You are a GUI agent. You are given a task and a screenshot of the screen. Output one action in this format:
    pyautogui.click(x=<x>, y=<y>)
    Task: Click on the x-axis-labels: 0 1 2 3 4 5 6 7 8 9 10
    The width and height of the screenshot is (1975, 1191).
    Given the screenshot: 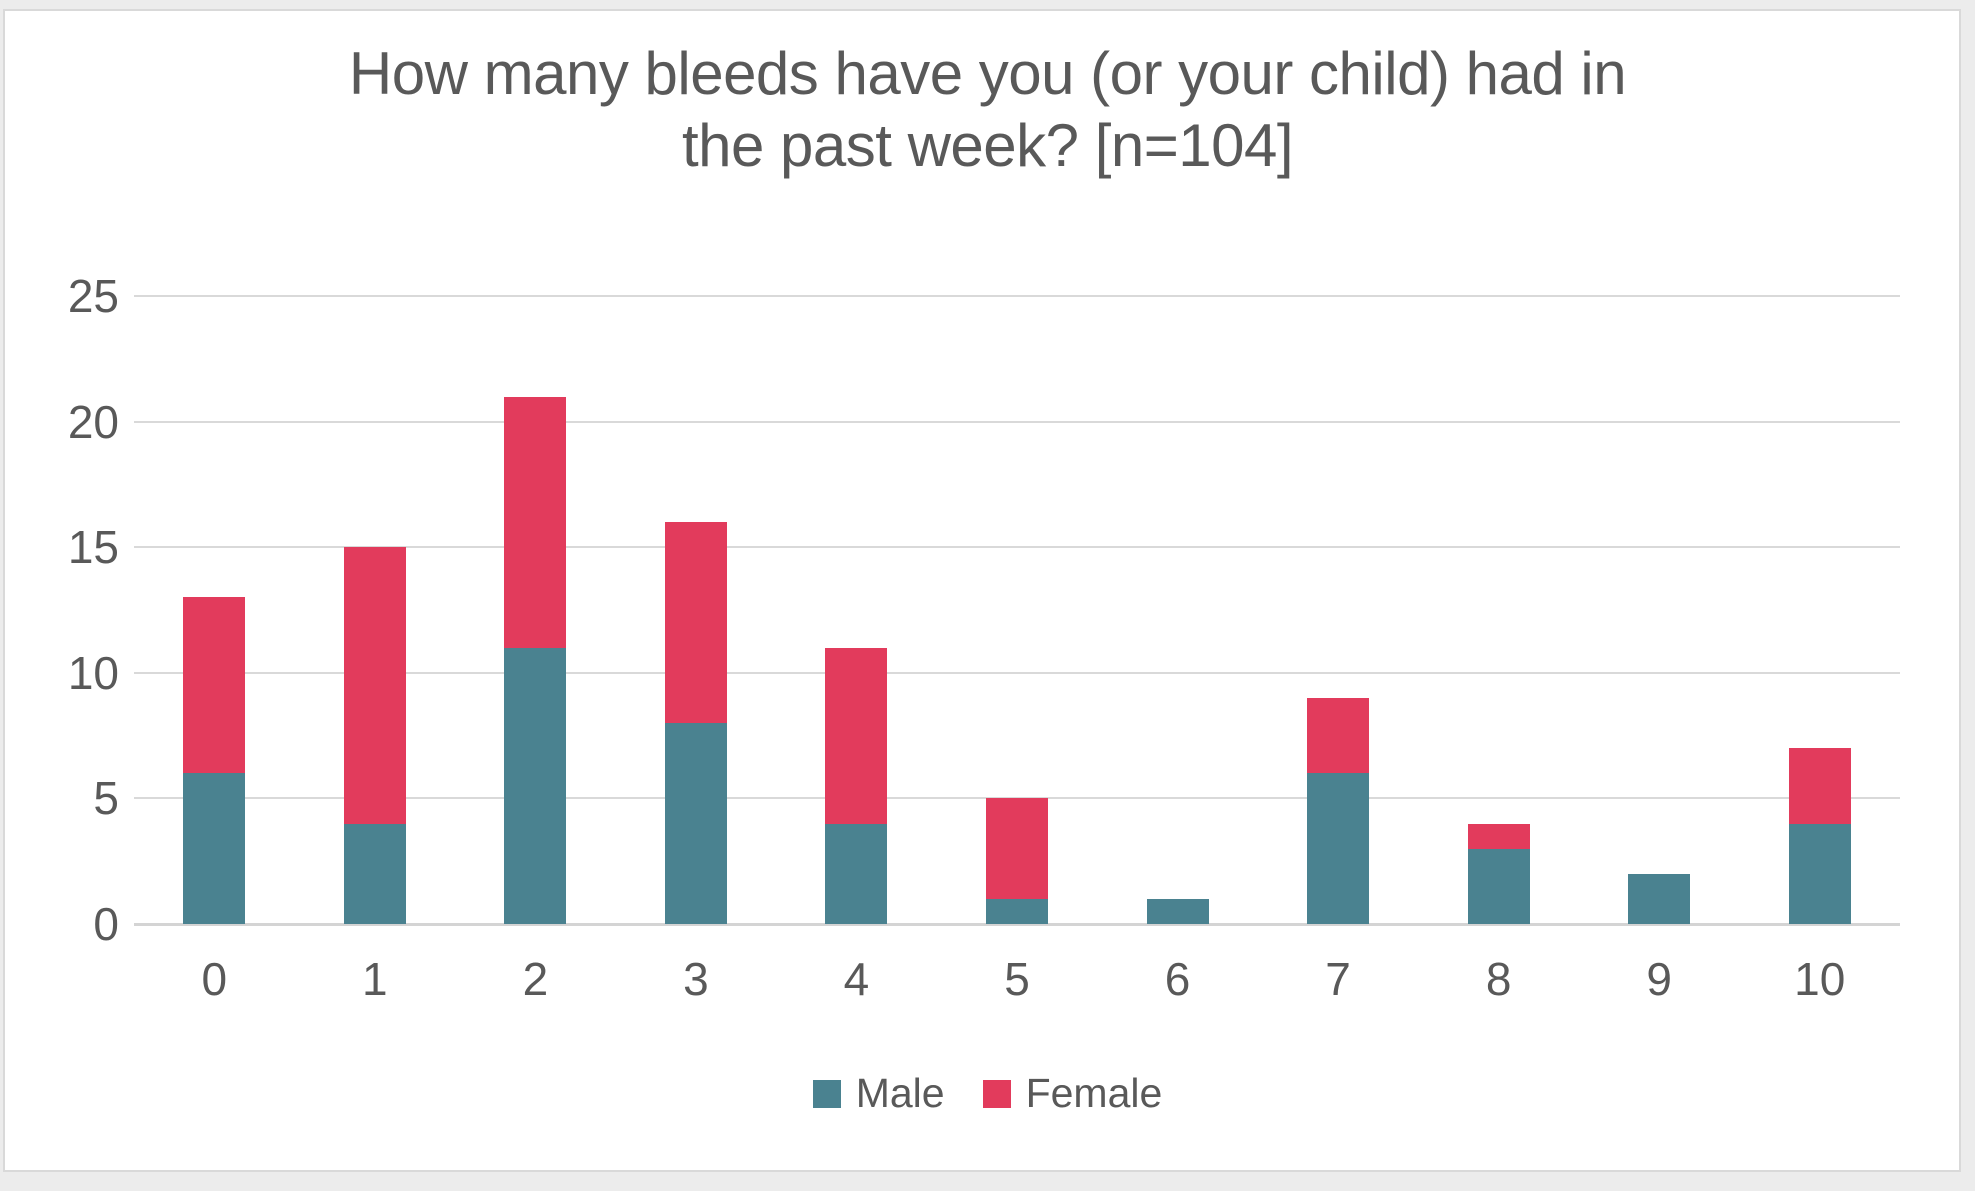 What is the action you would take?
    pyautogui.click(x=1017, y=979)
    